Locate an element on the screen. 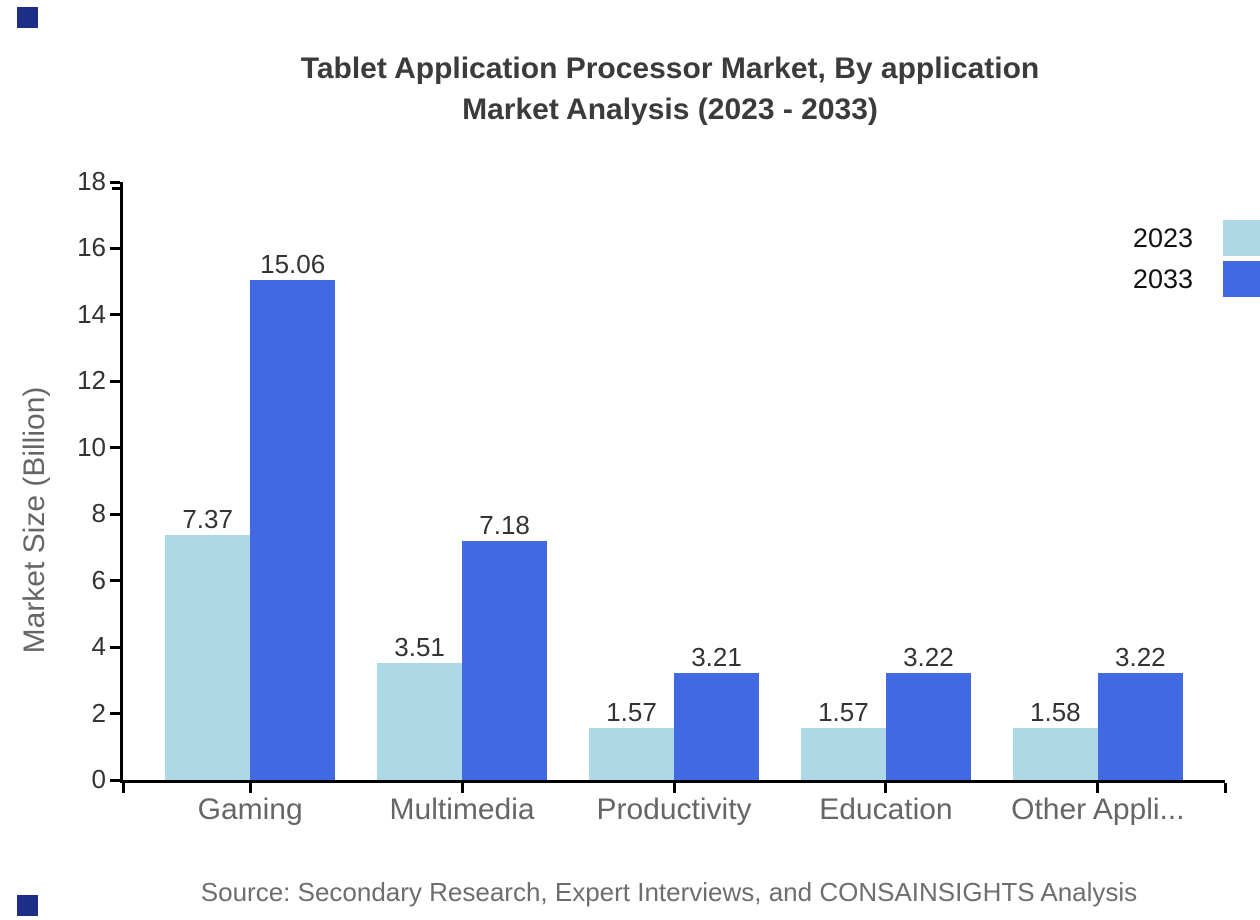 The height and width of the screenshot is (920, 1260). legend-item: 2023 is located at coordinates (1196, 238).